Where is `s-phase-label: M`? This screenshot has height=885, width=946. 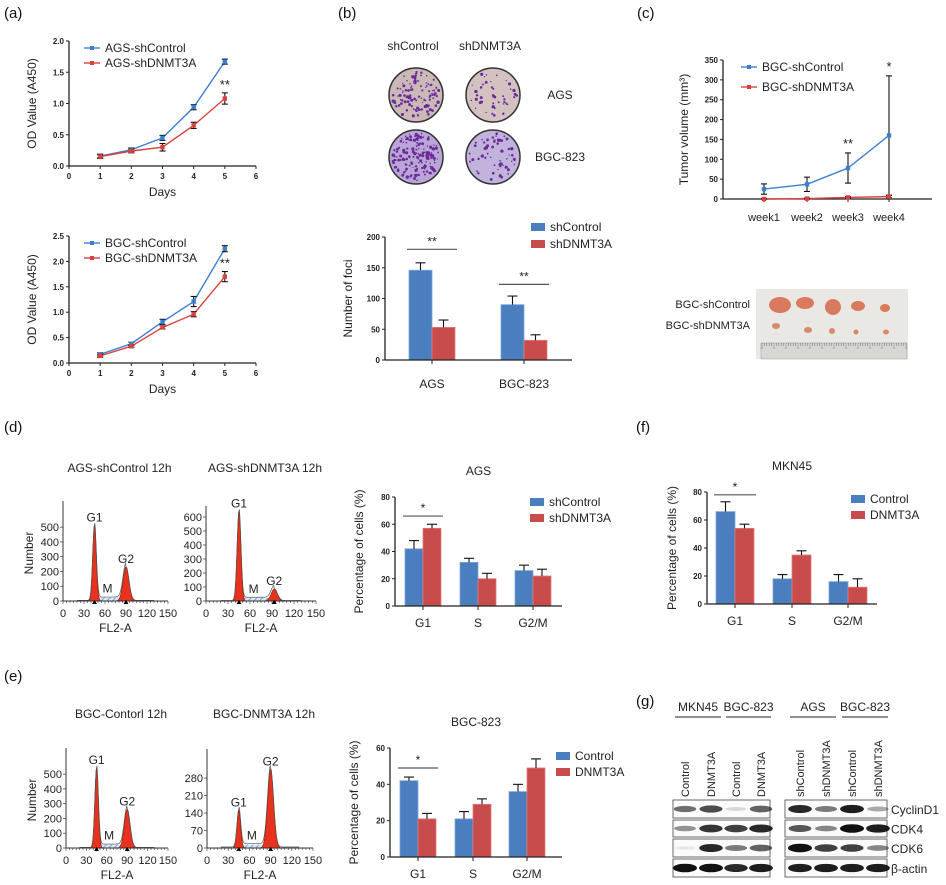
s-phase-label: M is located at coordinates (252, 836).